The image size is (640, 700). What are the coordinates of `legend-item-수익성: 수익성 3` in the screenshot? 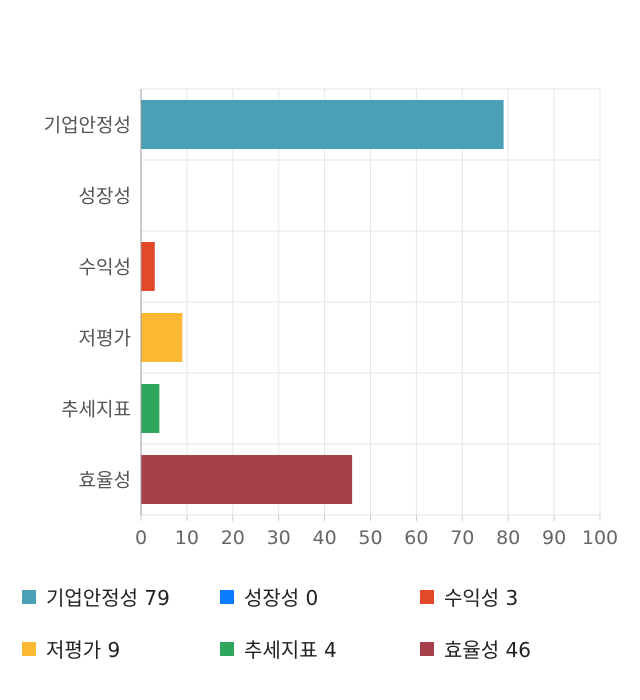 It's located at (469, 596).